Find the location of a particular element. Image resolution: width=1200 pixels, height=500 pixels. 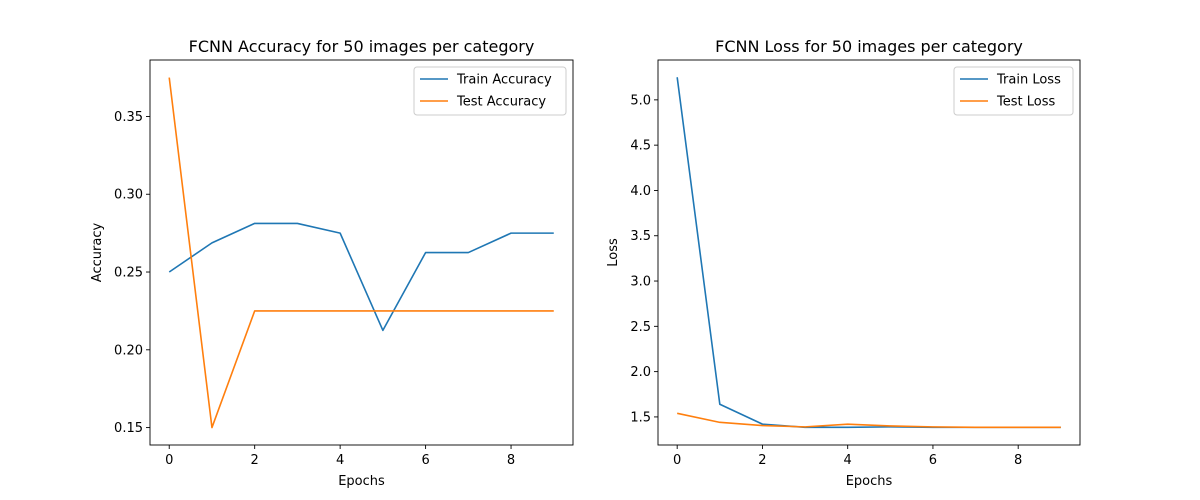

legend-label: Train Accuracy is located at coordinates (504, 80).